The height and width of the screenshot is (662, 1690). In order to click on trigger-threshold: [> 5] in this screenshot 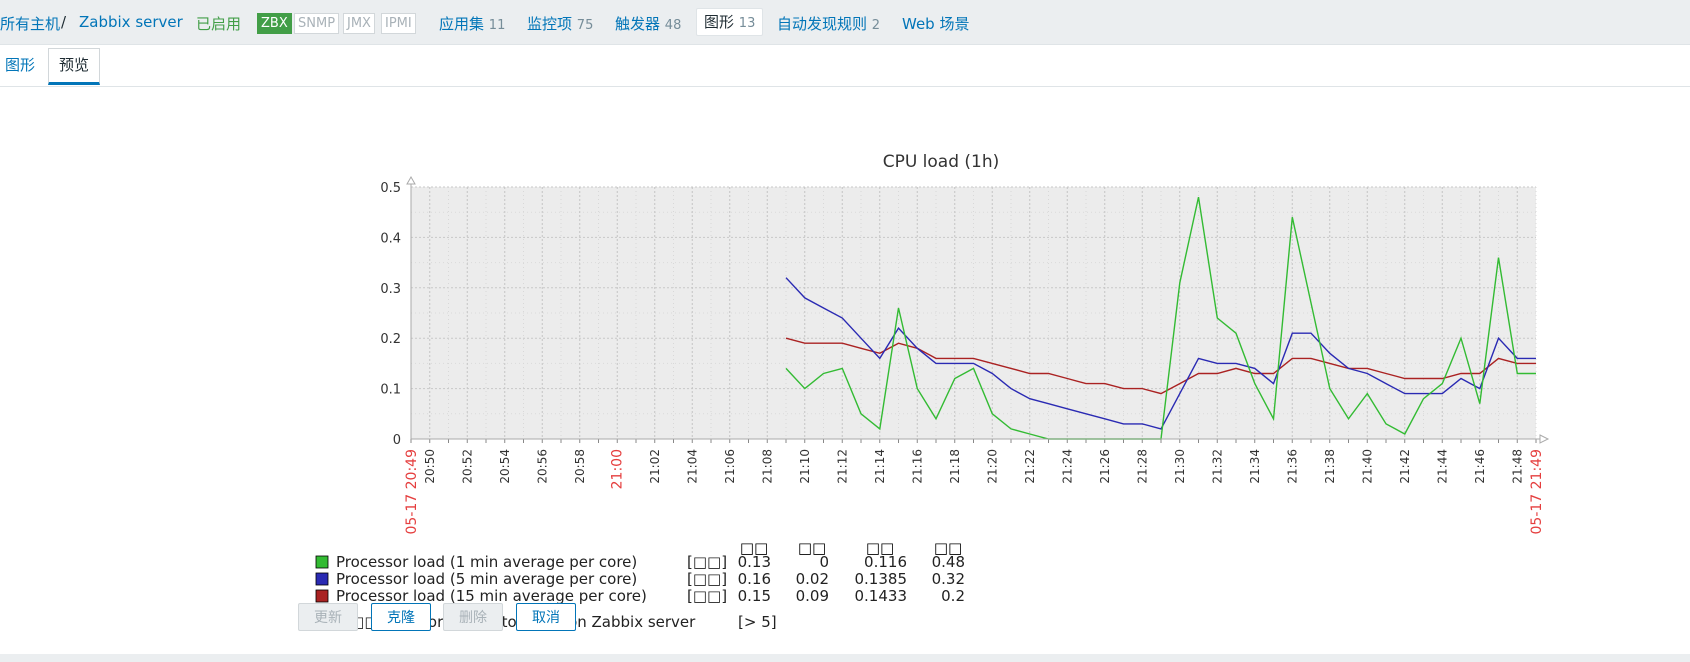, I will do `click(757, 622)`.